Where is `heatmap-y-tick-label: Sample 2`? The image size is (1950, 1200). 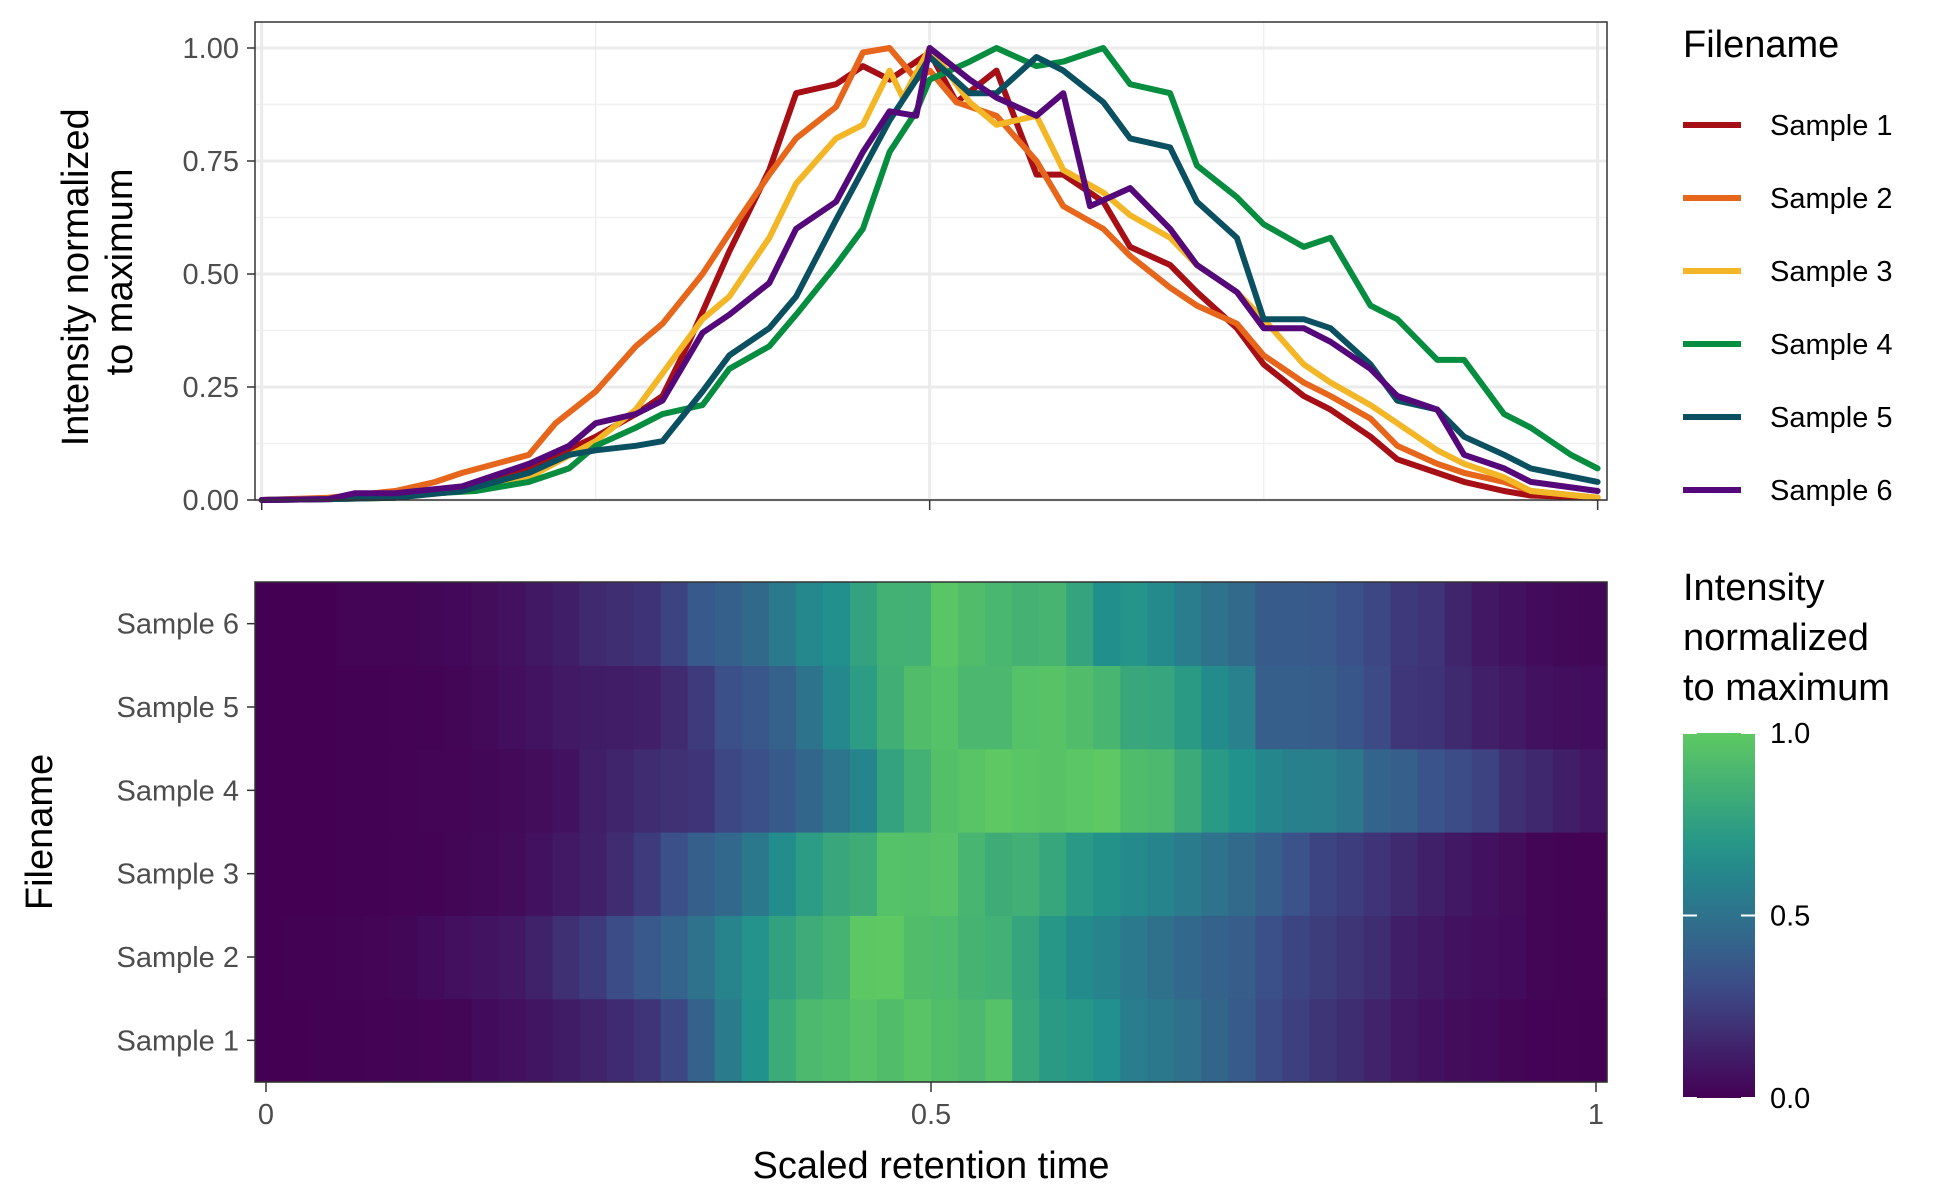 heatmap-y-tick-label: Sample 2 is located at coordinates (177, 958).